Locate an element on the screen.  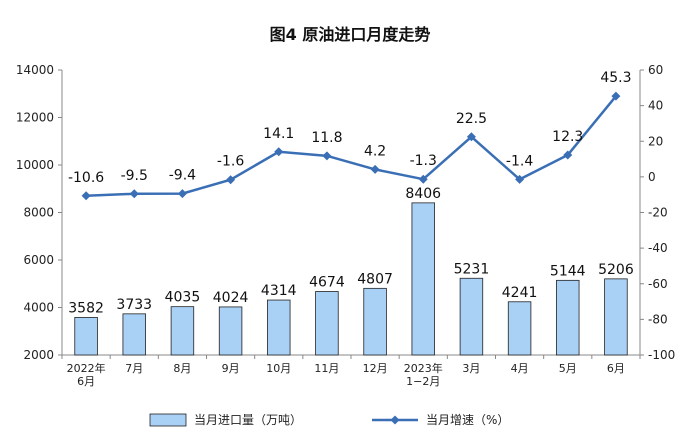
y-left-tick-label: 2000 is located at coordinates (38, 355).